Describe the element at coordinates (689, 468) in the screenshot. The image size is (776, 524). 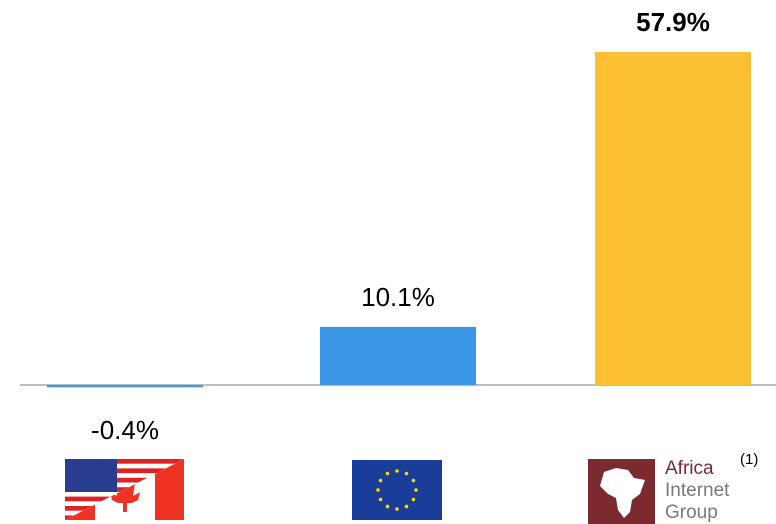
I see `logo-text: Africa` at that location.